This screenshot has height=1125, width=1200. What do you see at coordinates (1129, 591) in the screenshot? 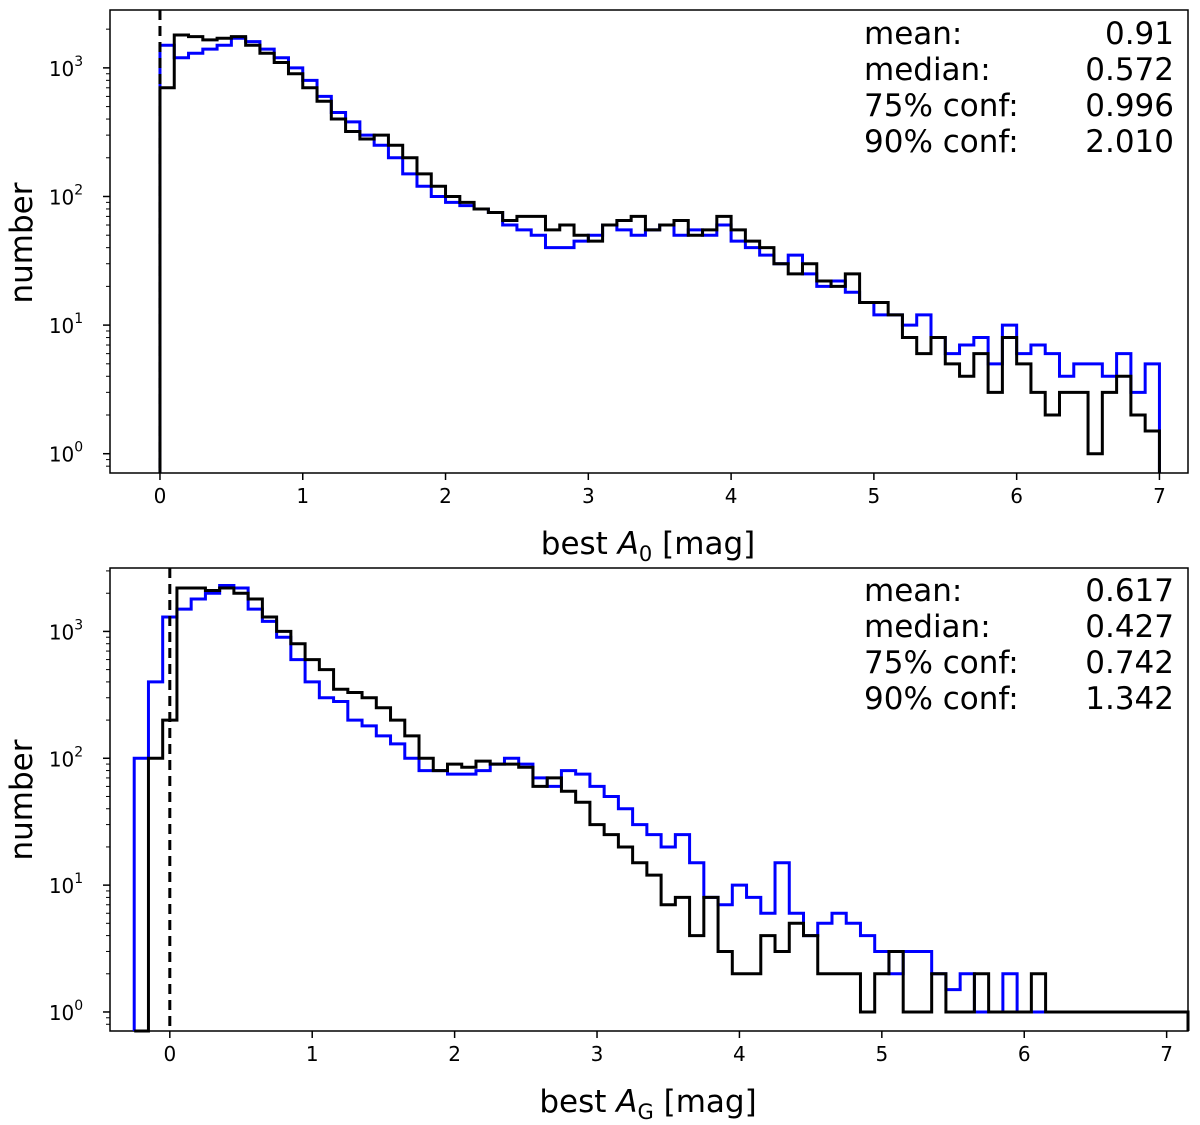
I see `bottom-stat-value: 0.617` at bounding box center [1129, 591].